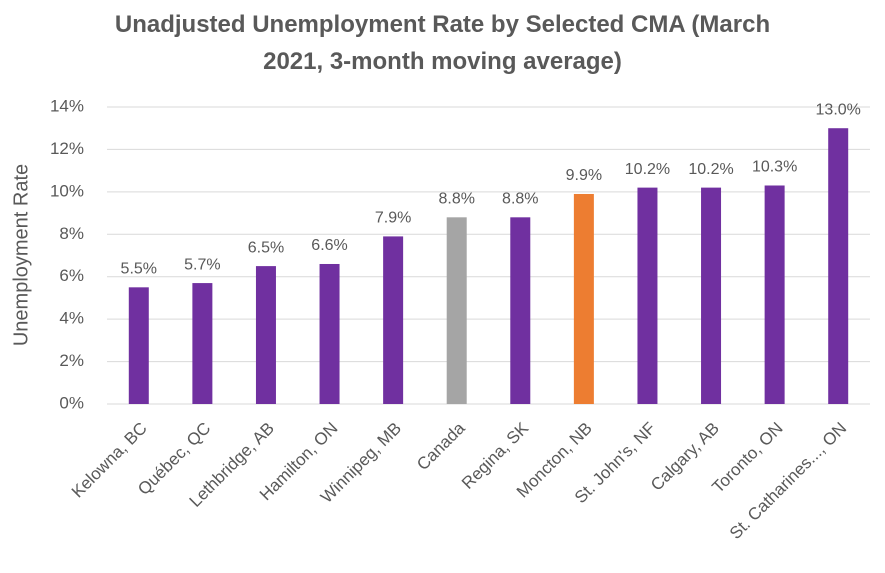  I want to click on y-tick-label: 2%, so click(71, 360).